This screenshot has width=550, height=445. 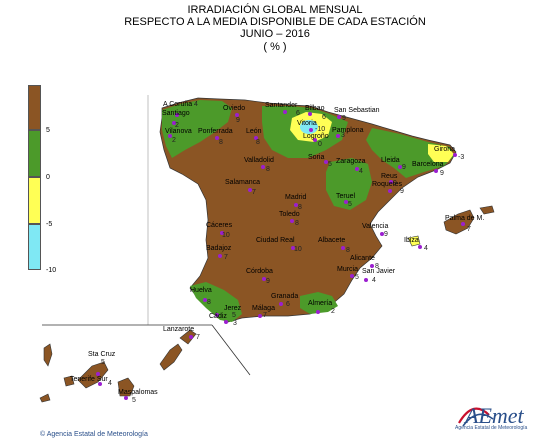 I want to click on station-name: Cáceres, so click(x=219, y=225).